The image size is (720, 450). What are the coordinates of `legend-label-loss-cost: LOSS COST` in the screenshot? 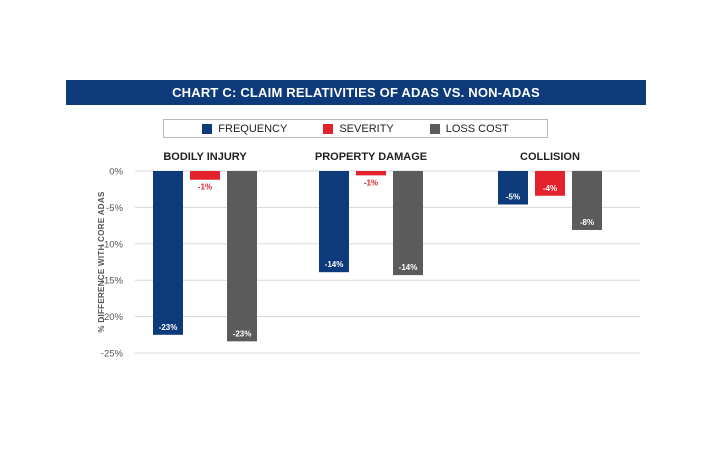 It's located at (477, 128).